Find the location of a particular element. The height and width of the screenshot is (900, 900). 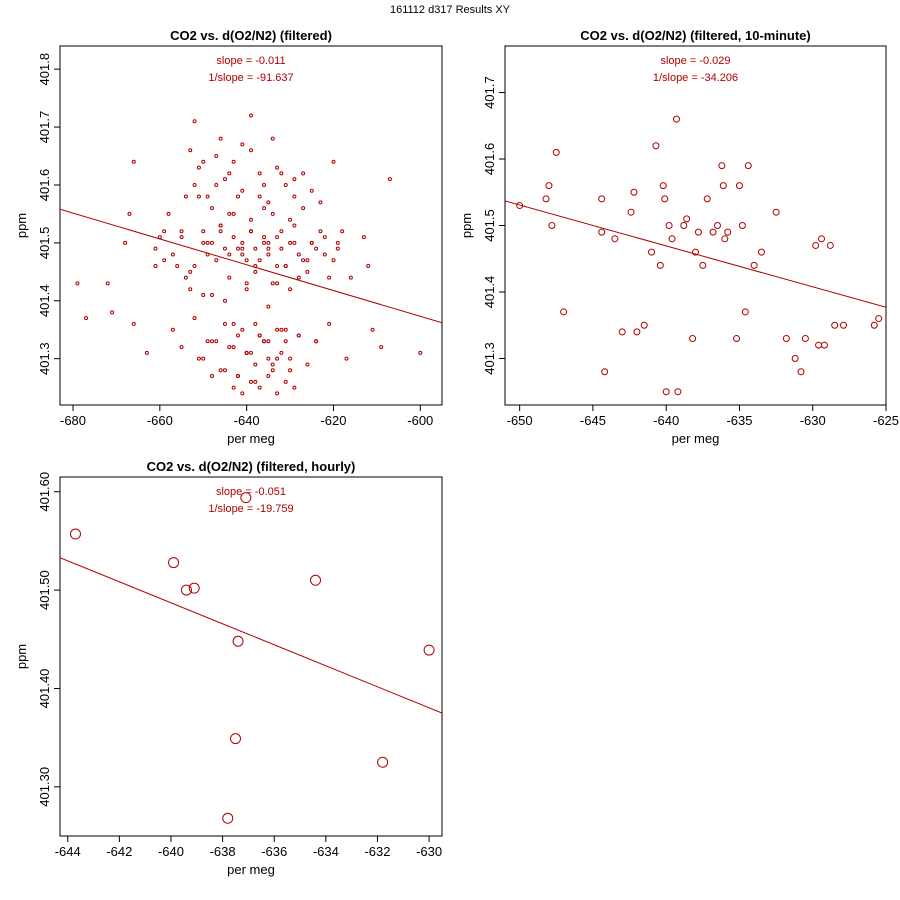

y-tick-label-ten-minute: 401.7 is located at coordinates (489, 92).